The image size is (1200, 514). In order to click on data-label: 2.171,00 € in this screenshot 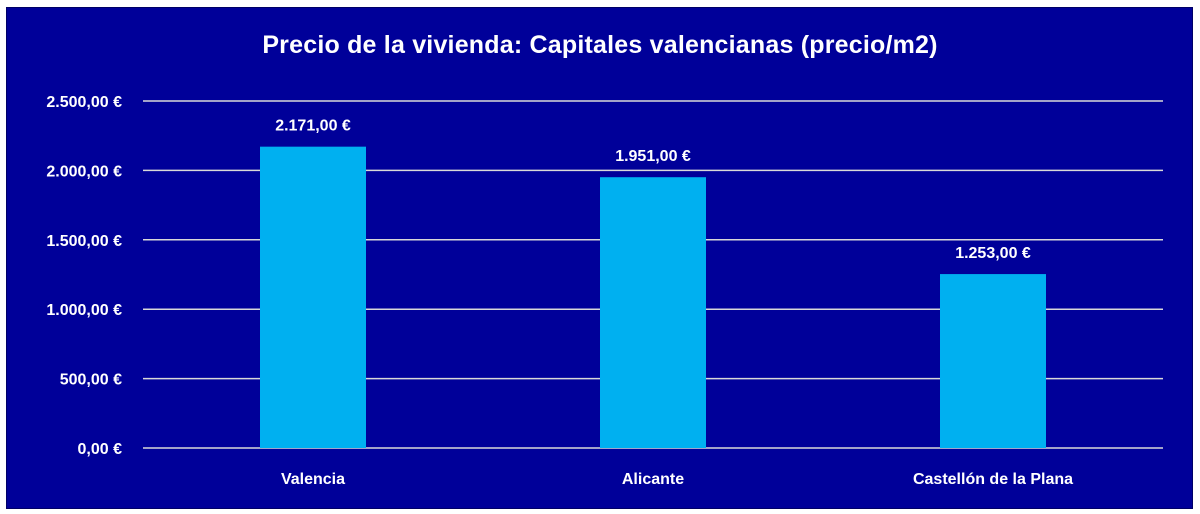, I will do `click(313, 126)`.